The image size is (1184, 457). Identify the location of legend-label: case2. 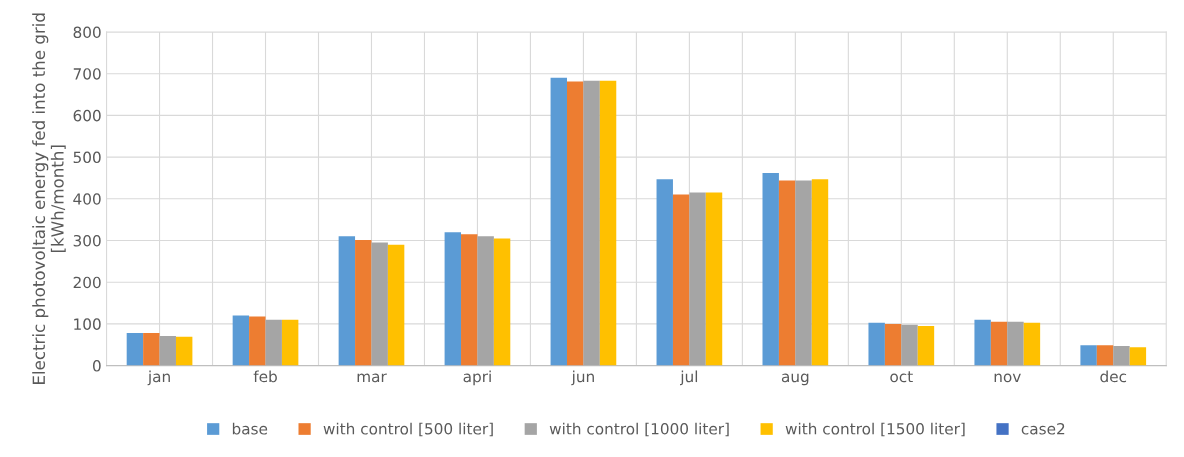
(1043, 428).